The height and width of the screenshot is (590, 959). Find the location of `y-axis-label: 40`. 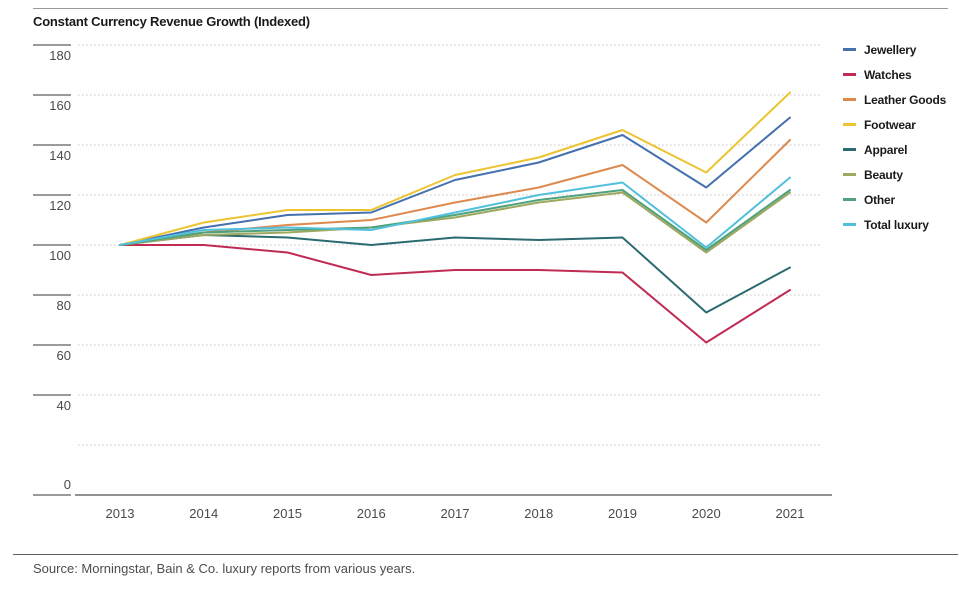

y-axis-label: 40 is located at coordinates (64, 405).